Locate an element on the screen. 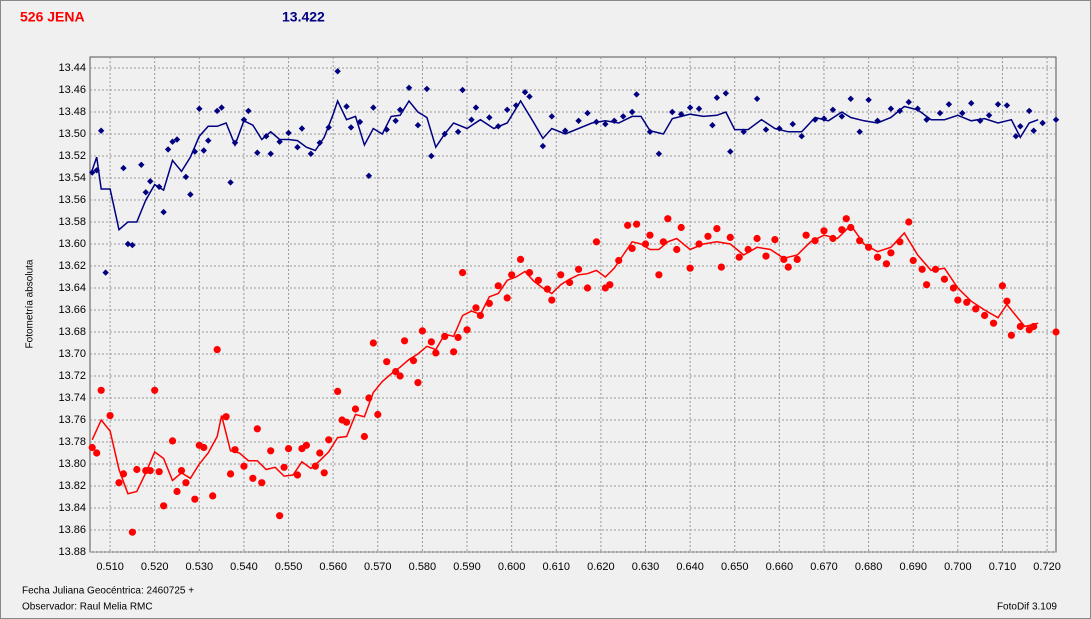  y-tick-label: 13.60 is located at coordinates (72, 244).